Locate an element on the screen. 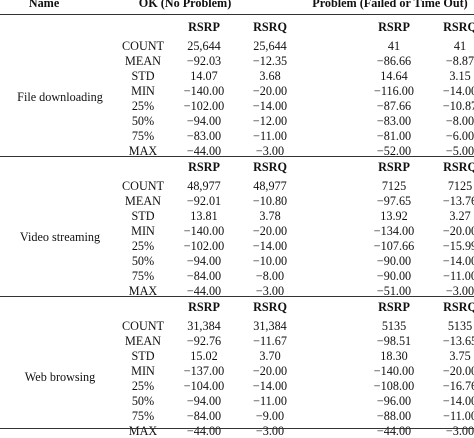 The width and height of the screenshot is (474, 438). ok-rsrp-cell: 14.07 is located at coordinates (204, 76).